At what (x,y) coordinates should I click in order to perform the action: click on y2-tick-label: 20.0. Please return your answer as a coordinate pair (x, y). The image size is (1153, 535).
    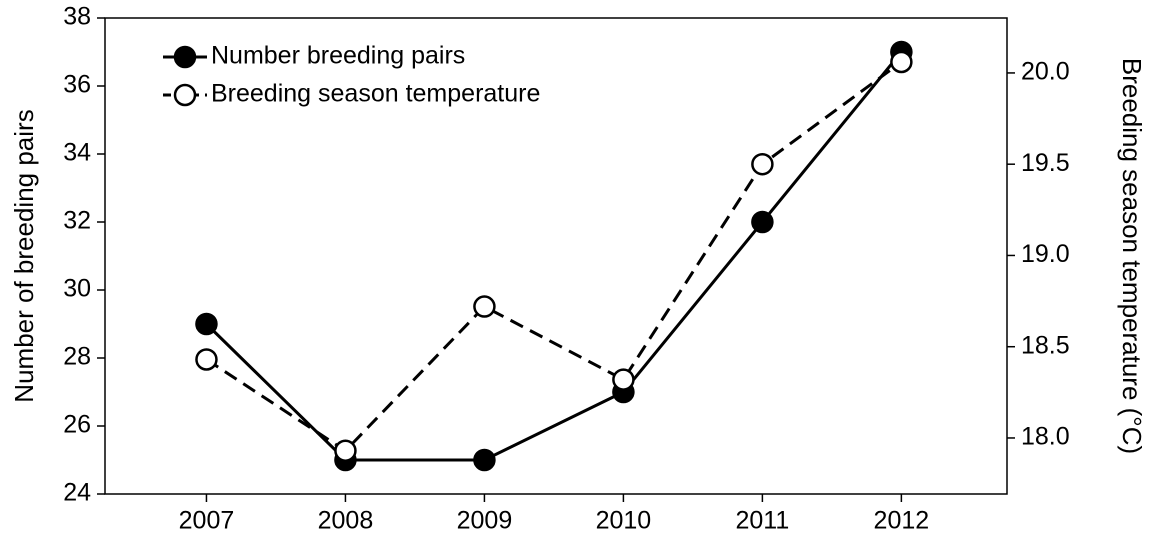
    Looking at the image, I should click on (1045, 72).